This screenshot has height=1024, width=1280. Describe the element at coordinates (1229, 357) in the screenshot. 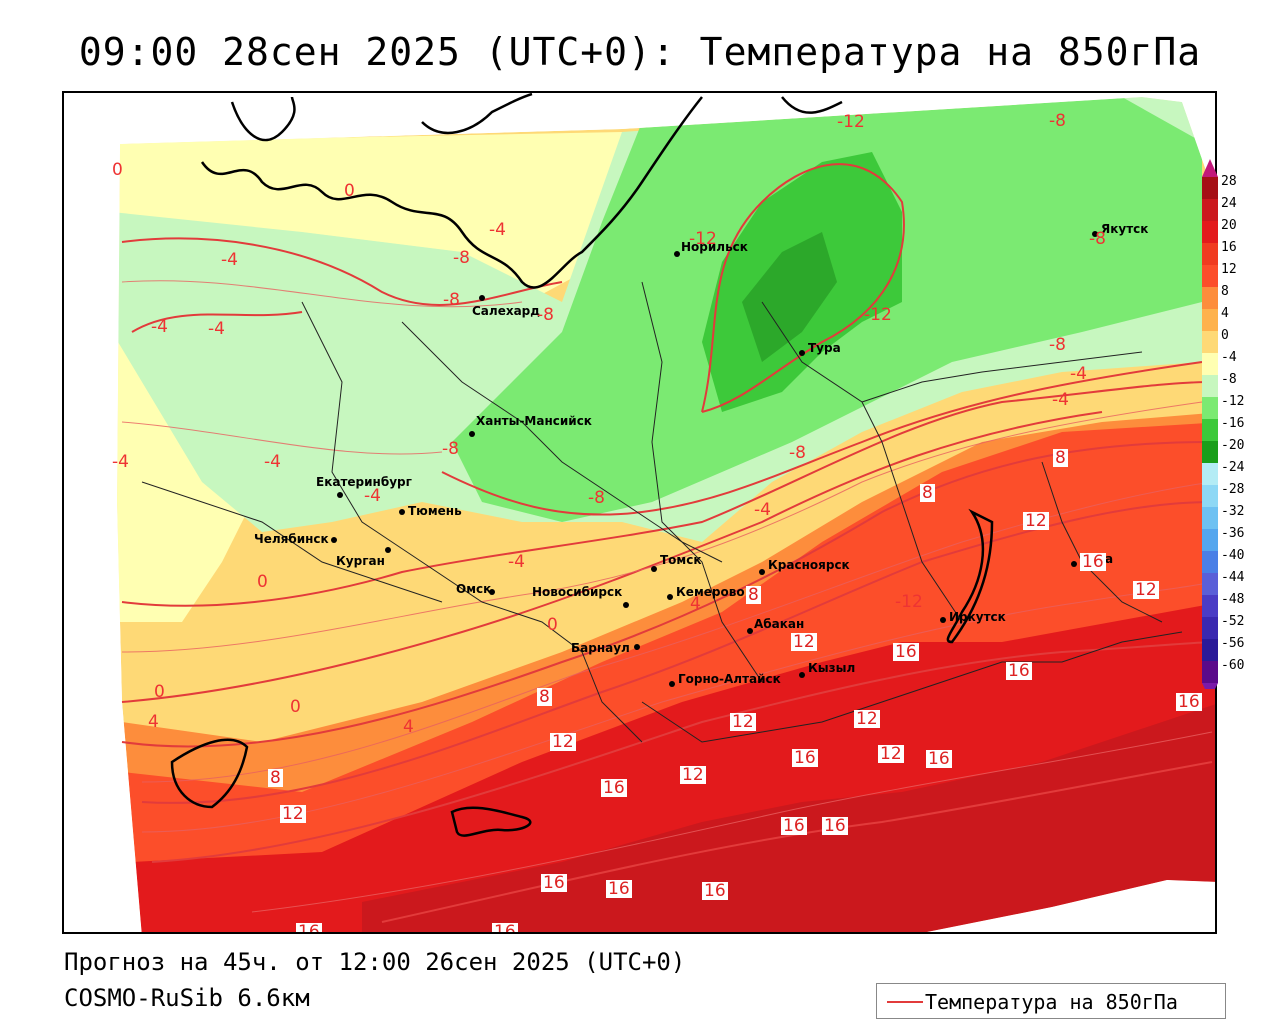

I see `colorbar-tick-label: -4` at that location.